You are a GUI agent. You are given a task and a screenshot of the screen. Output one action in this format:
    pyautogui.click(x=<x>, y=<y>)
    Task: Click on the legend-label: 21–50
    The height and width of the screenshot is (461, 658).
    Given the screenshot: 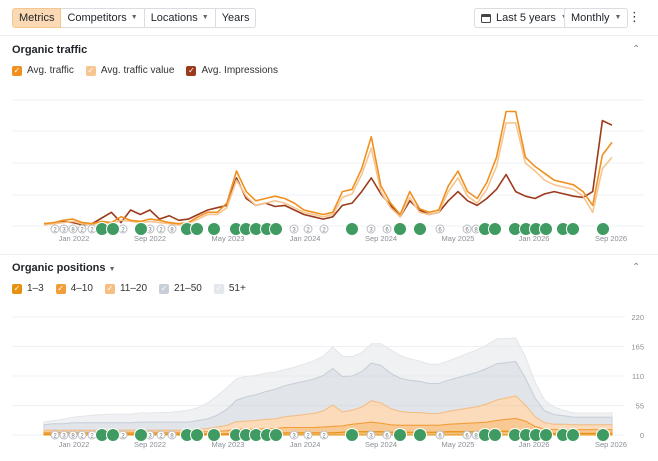 What is the action you would take?
    pyautogui.click(x=188, y=288)
    